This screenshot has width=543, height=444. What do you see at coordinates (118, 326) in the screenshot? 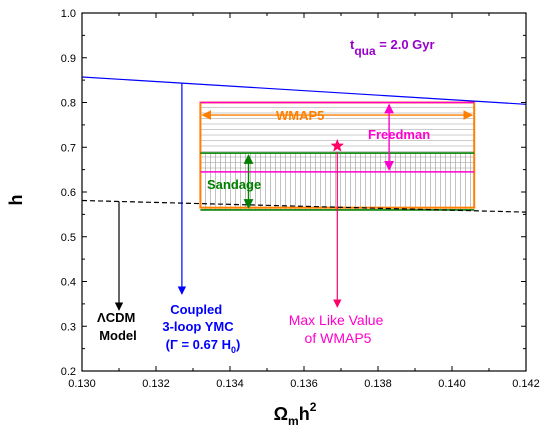
I see `lcdm-label: ΛCDM Model` at bounding box center [118, 326].